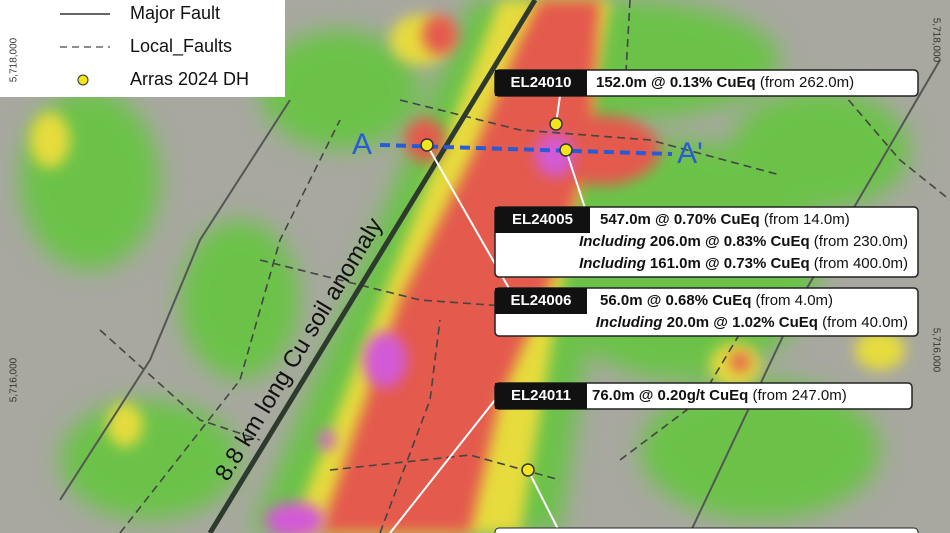 The image size is (950, 533). I want to click on intercept-grade: 20.0m @ 1.02% CuEq, so click(742, 322).